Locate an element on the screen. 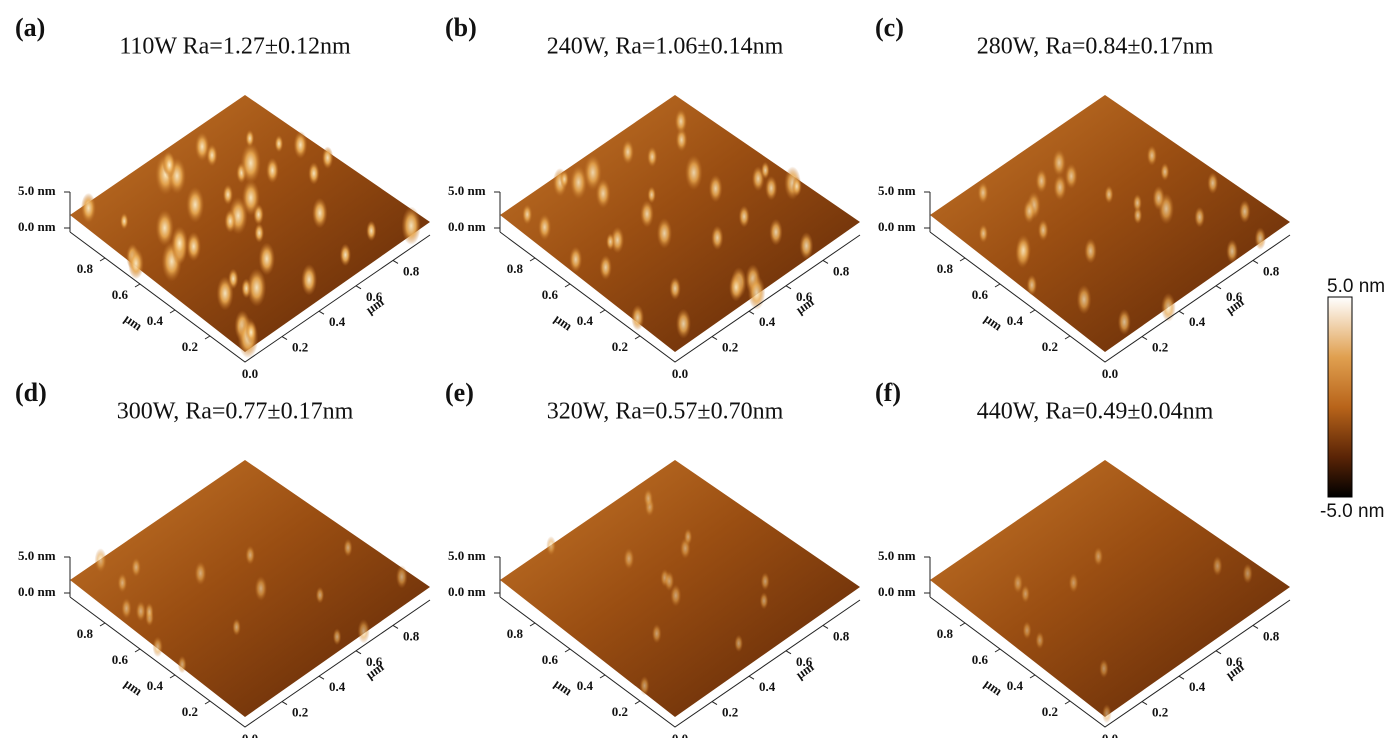 The image size is (1389, 738). y-tick-label: 0.6 is located at coordinates (804, 296).